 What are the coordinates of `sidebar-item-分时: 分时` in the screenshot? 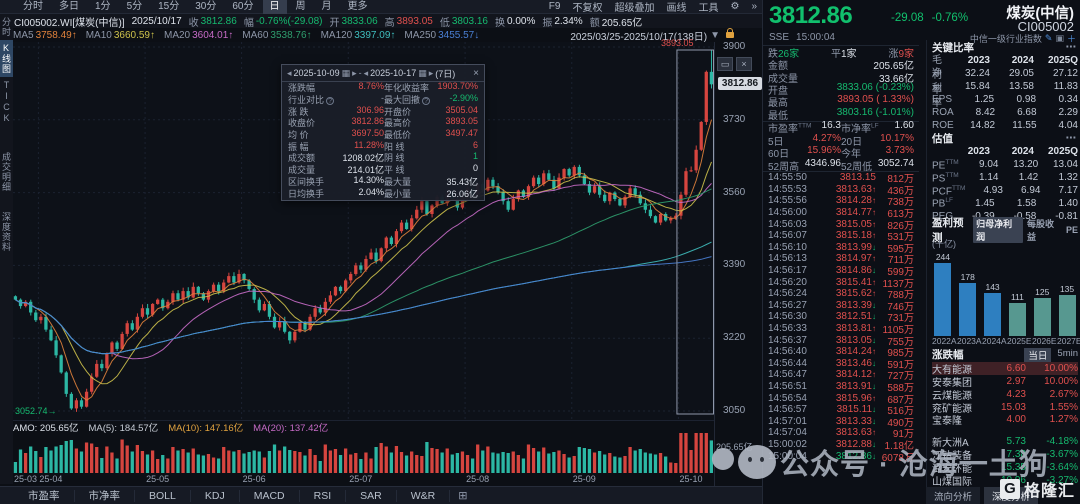 It's located at (6, 27).